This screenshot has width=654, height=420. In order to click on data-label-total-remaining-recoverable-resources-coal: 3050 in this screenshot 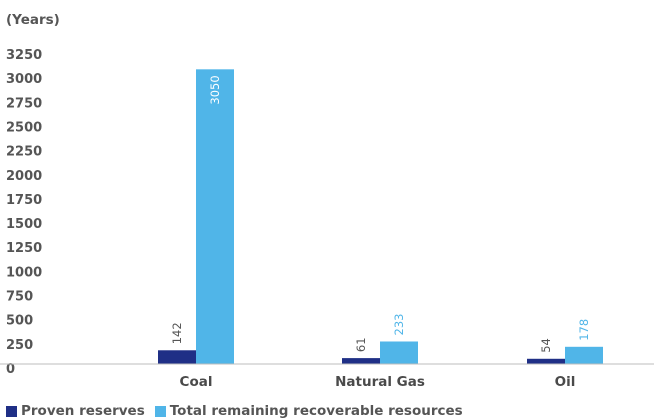, I will do `click(215, 89)`.